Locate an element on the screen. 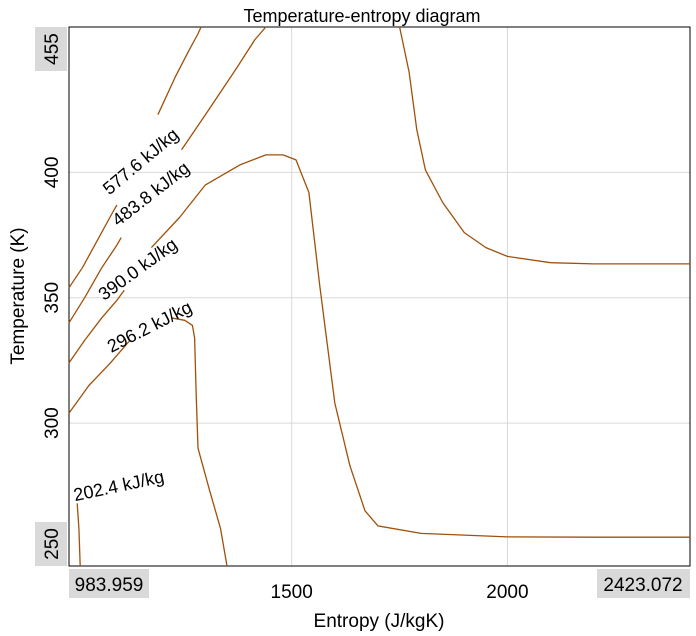 The image size is (696, 636). x-max-range-label: 2423.072 is located at coordinates (643, 583).